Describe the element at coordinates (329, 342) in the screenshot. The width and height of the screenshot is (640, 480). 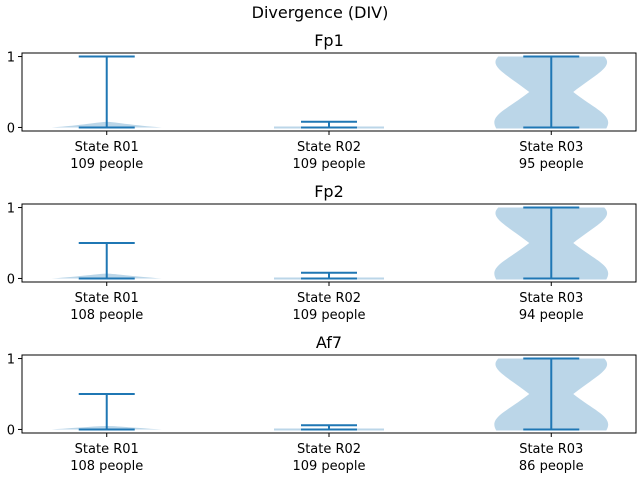
I see `subplot-title: Af7` at that location.